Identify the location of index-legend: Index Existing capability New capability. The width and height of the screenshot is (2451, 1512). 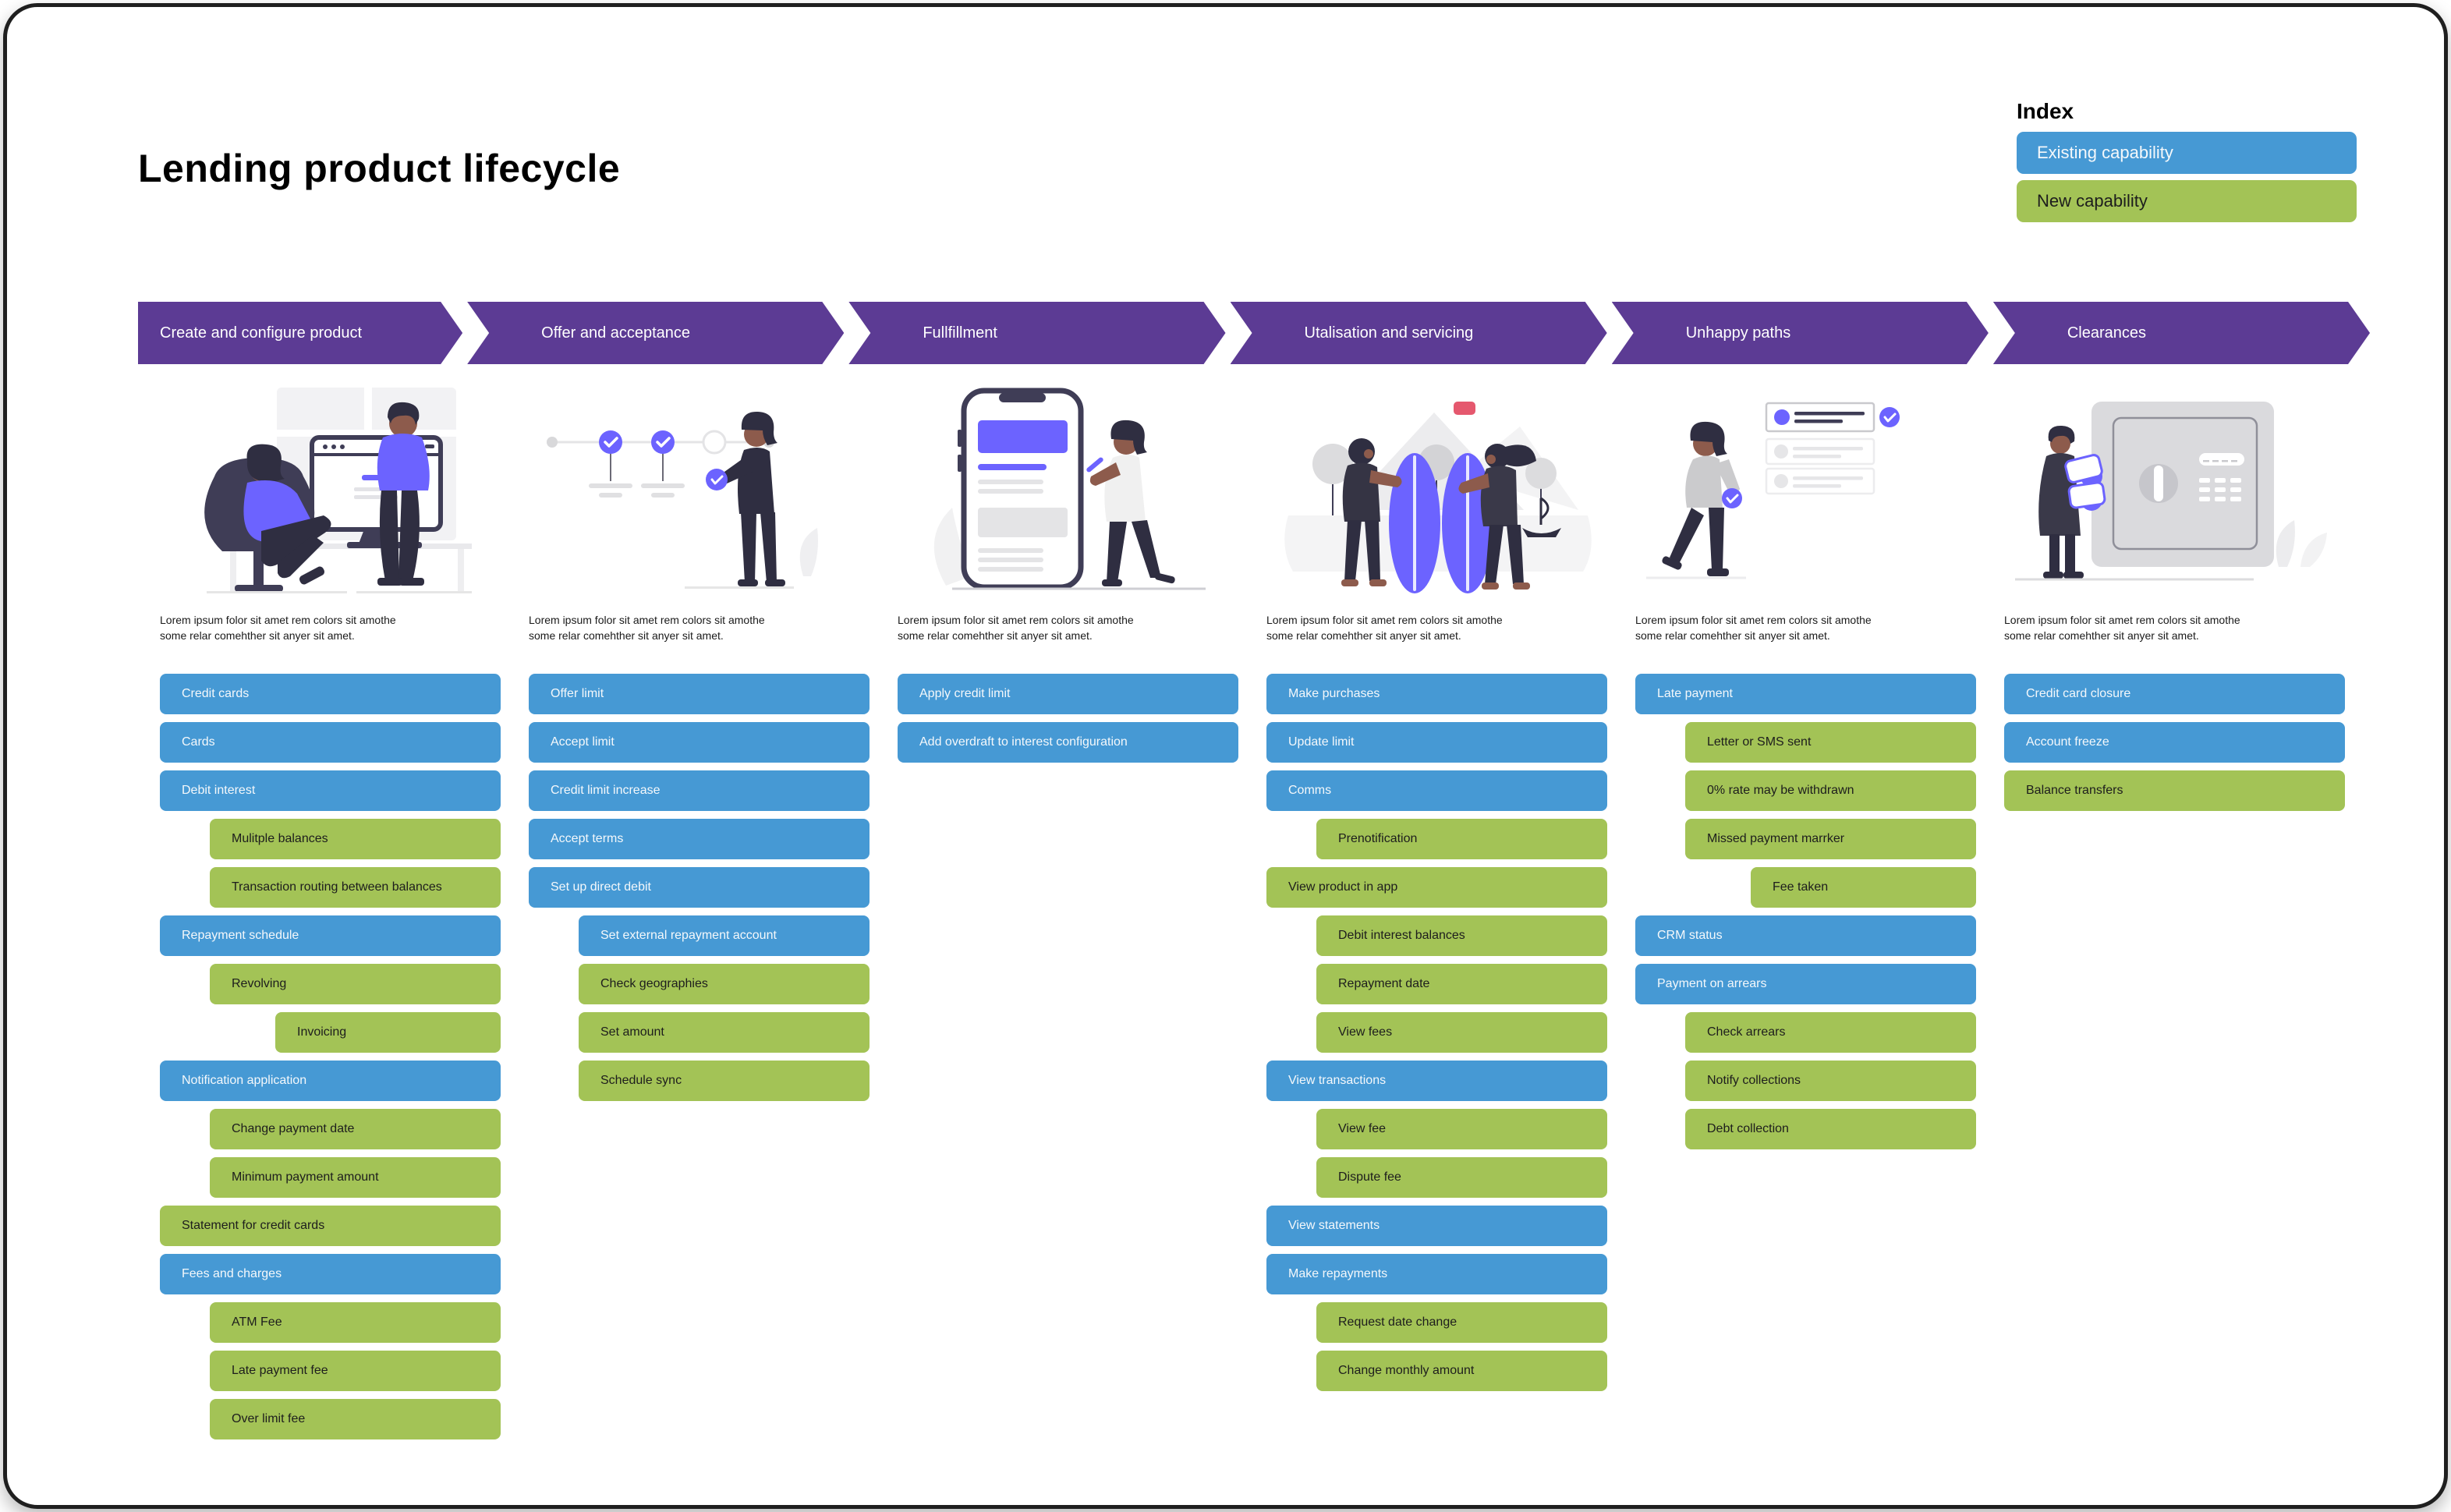
(2187, 163).